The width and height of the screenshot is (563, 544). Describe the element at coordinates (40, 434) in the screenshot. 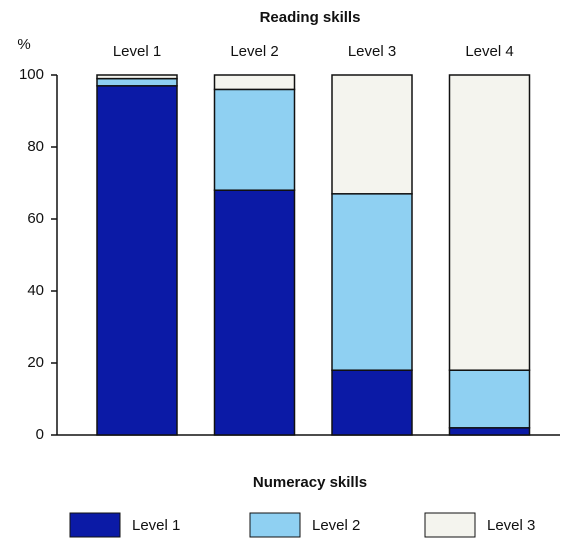

I see `y-tick-label: 0` at that location.